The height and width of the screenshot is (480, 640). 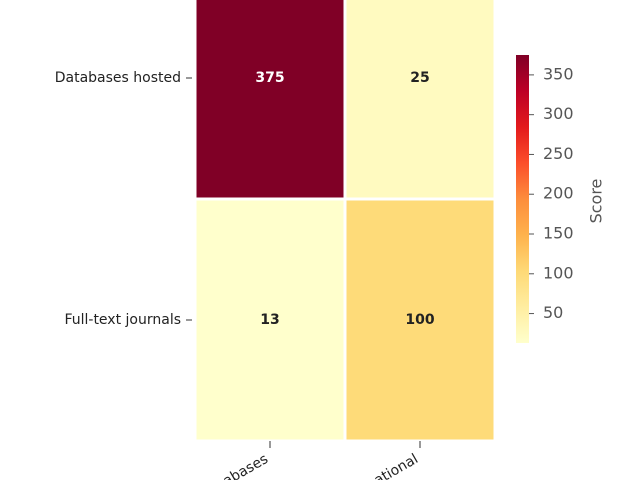 What do you see at coordinates (419, 78) in the screenshot?
I see `cell-label: 25` at bounding box center [419, 78].